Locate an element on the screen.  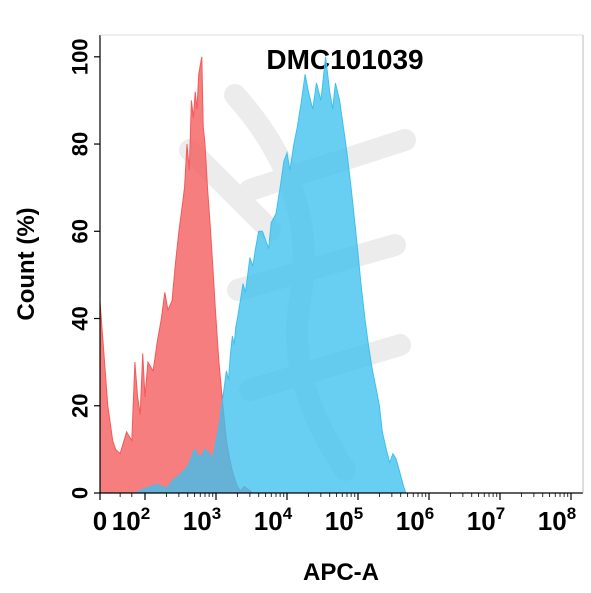
x-tick-label: 0 is located at coordinates (100, 521).